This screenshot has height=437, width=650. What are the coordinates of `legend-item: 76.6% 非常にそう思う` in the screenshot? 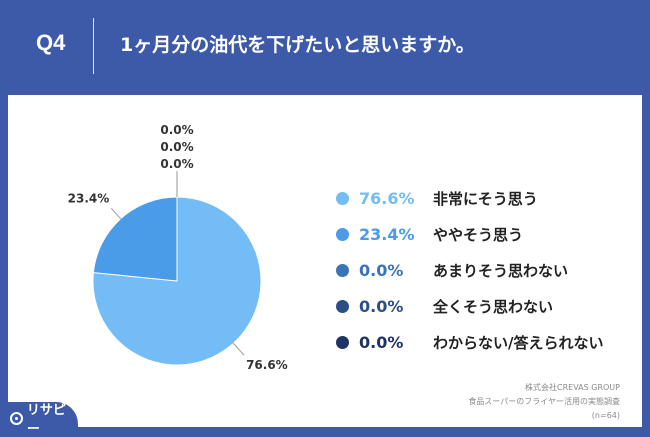 It's located at (469, 198).